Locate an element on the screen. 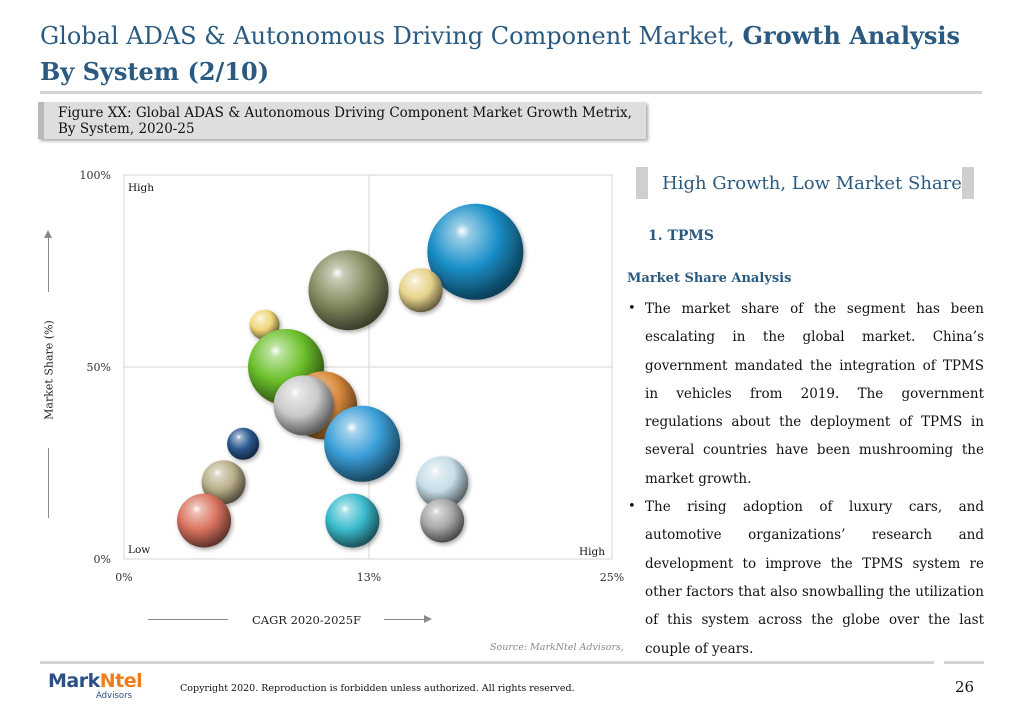 The height and width of the screenshot is (708, 1023). y-axis-arrow is located at coordinates (47, 376).